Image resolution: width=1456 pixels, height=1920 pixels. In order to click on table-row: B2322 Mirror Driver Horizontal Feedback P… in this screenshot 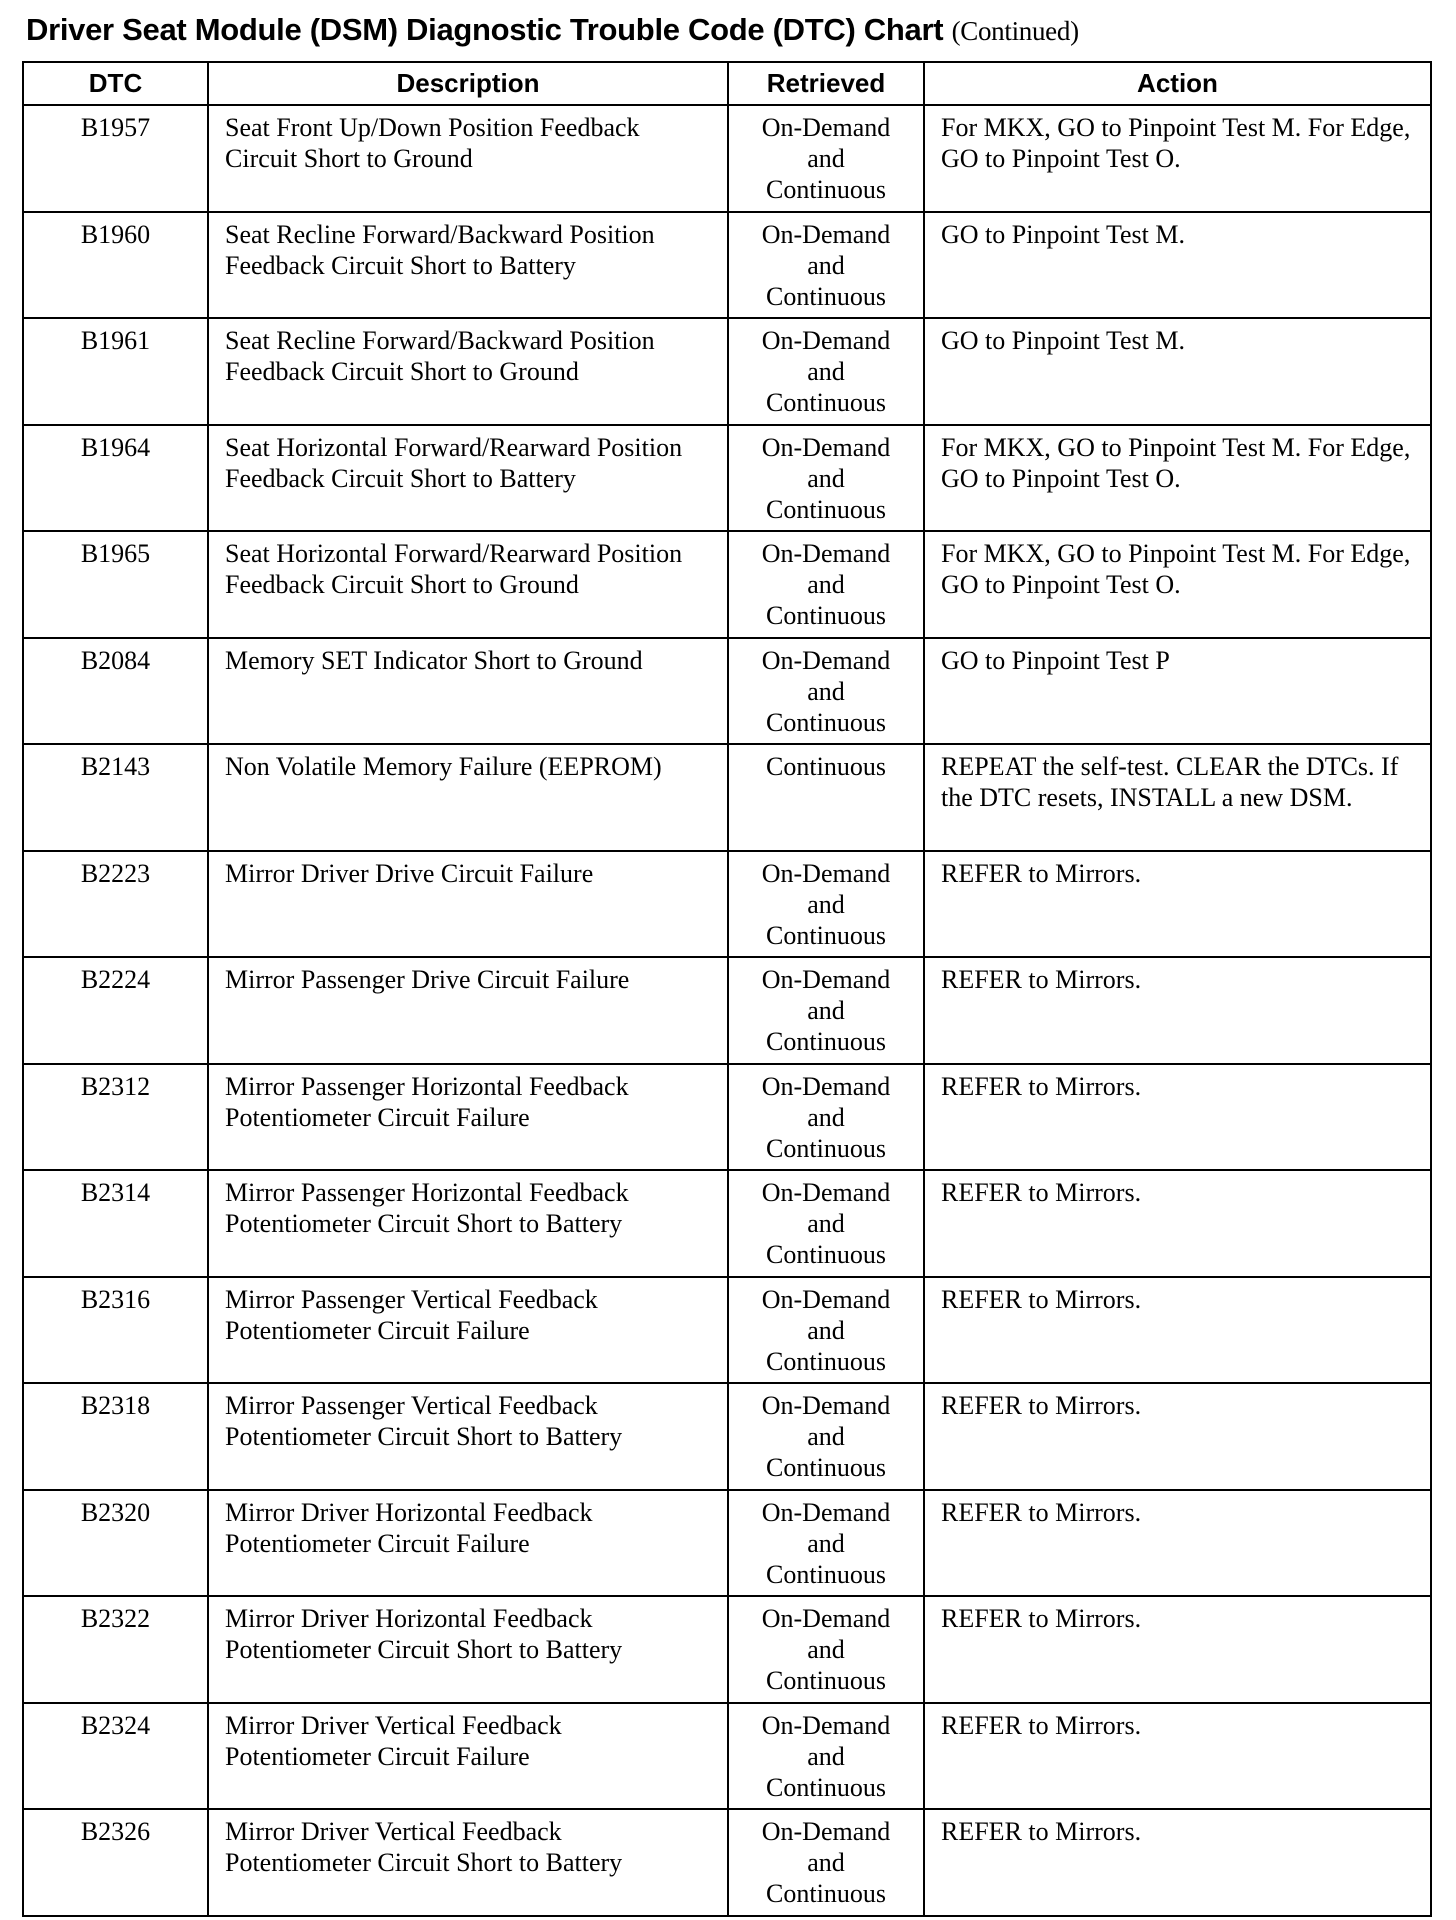, I will do `click(727, 1649)`.